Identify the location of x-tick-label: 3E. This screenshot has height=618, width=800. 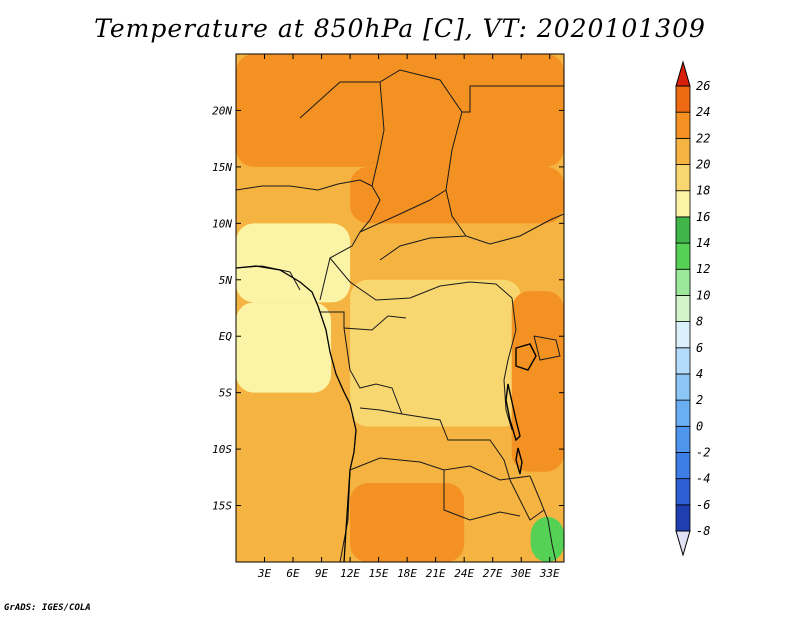
(264, 573).